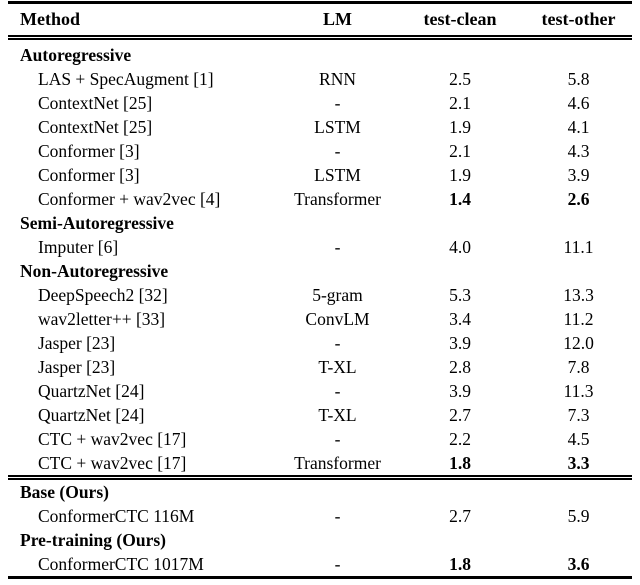 The image size is (640, 585). I want to click on column-header-method: Method, so click(50, 19).